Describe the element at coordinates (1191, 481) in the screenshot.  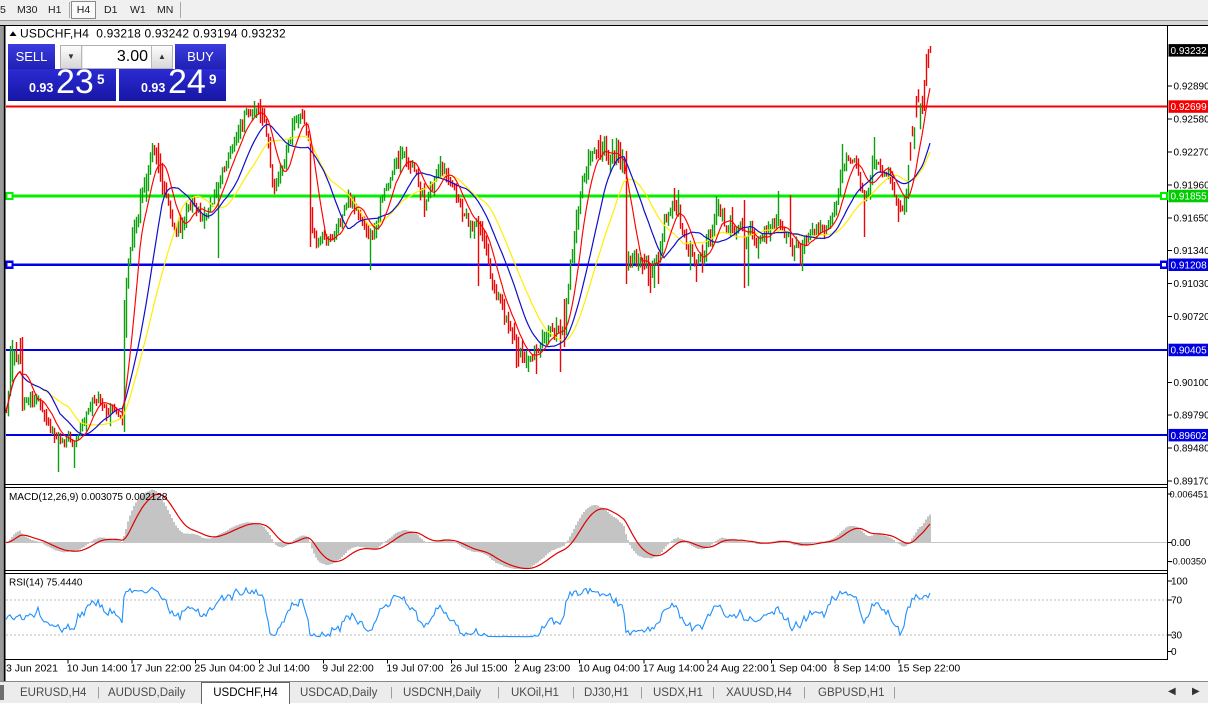
I see `svg-text: 0.89170` at that location.